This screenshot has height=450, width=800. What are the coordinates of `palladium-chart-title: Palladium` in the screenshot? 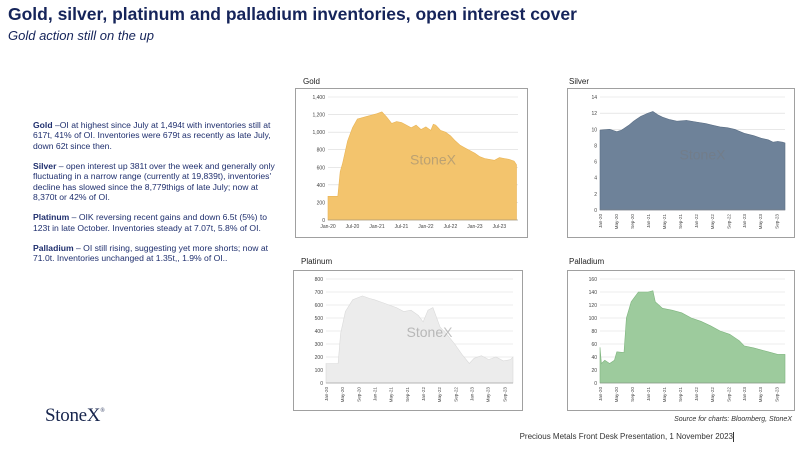 It's located at (587, 261).